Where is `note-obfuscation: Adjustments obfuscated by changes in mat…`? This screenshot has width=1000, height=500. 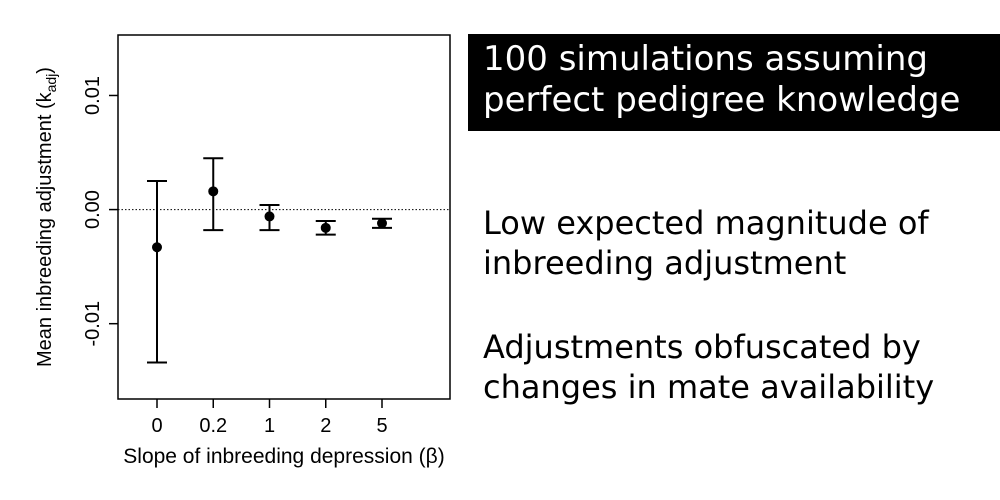 note-obfuscation: Adjustments obfuscated by changes in mat… is located at coordinates (708, 367).